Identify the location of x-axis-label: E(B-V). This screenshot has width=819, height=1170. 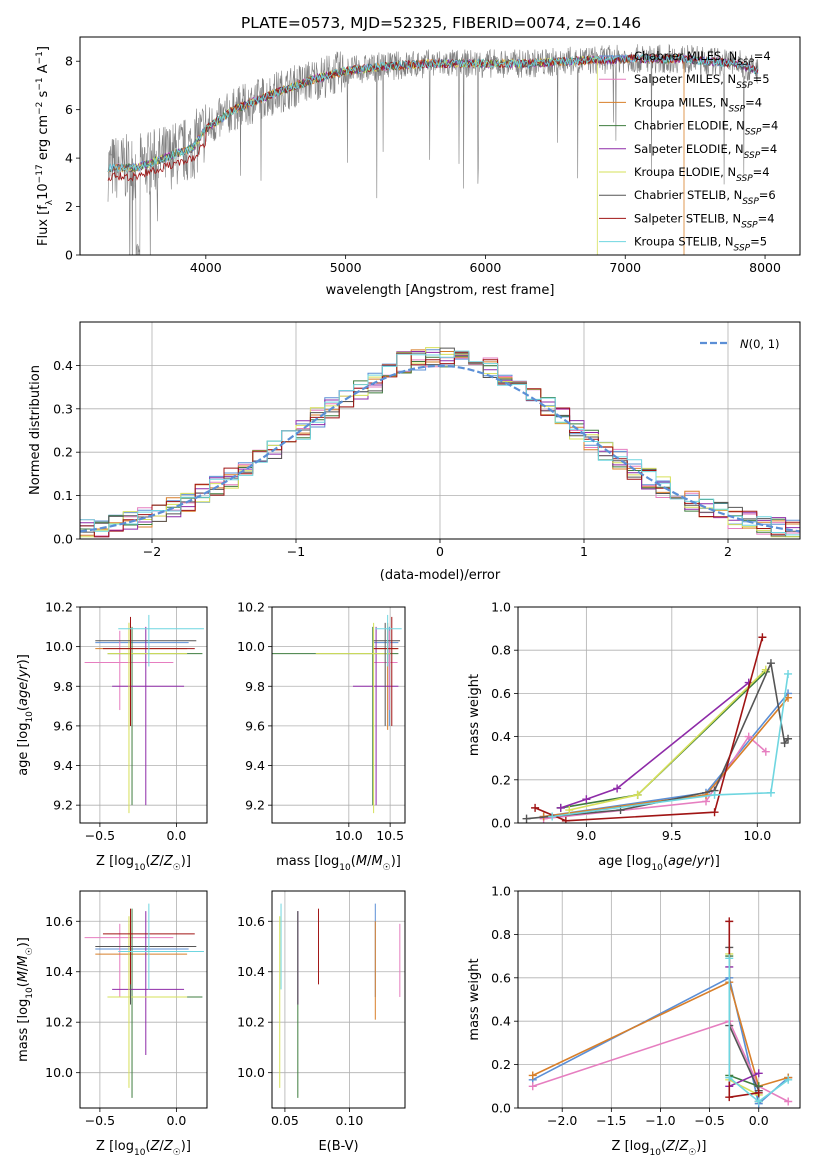
(338, 1146).